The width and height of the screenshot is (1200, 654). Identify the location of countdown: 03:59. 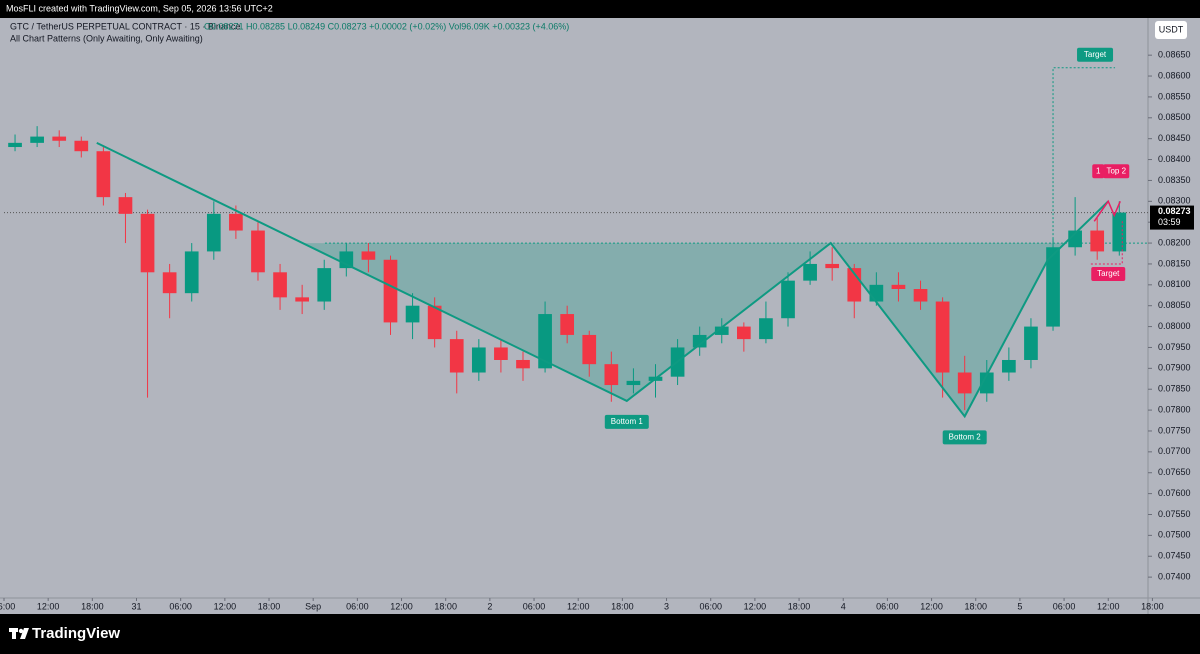
(1169, 222).